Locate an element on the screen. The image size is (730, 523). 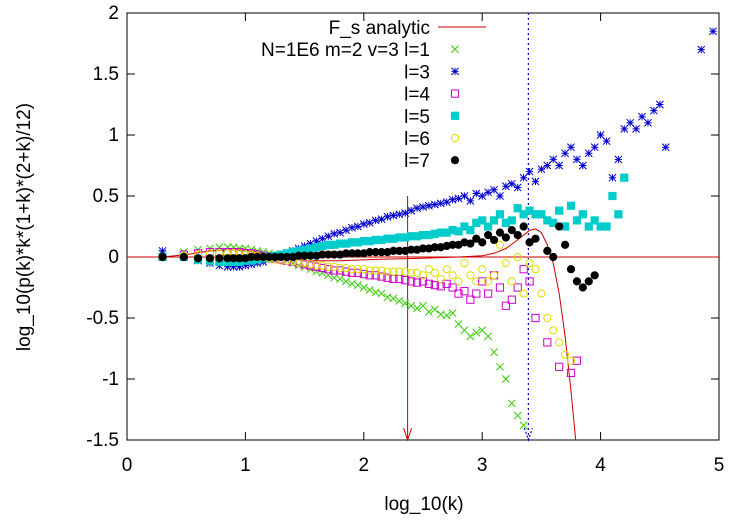
y-tick-label: 1.5 is located at coordinates (106, 74).